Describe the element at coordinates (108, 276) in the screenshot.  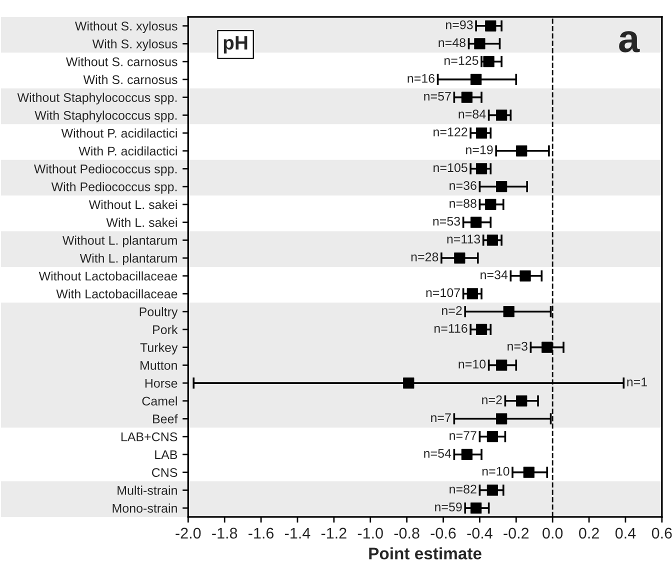
I see `y-tick-label: Without Lactobacillaceae` at that location.